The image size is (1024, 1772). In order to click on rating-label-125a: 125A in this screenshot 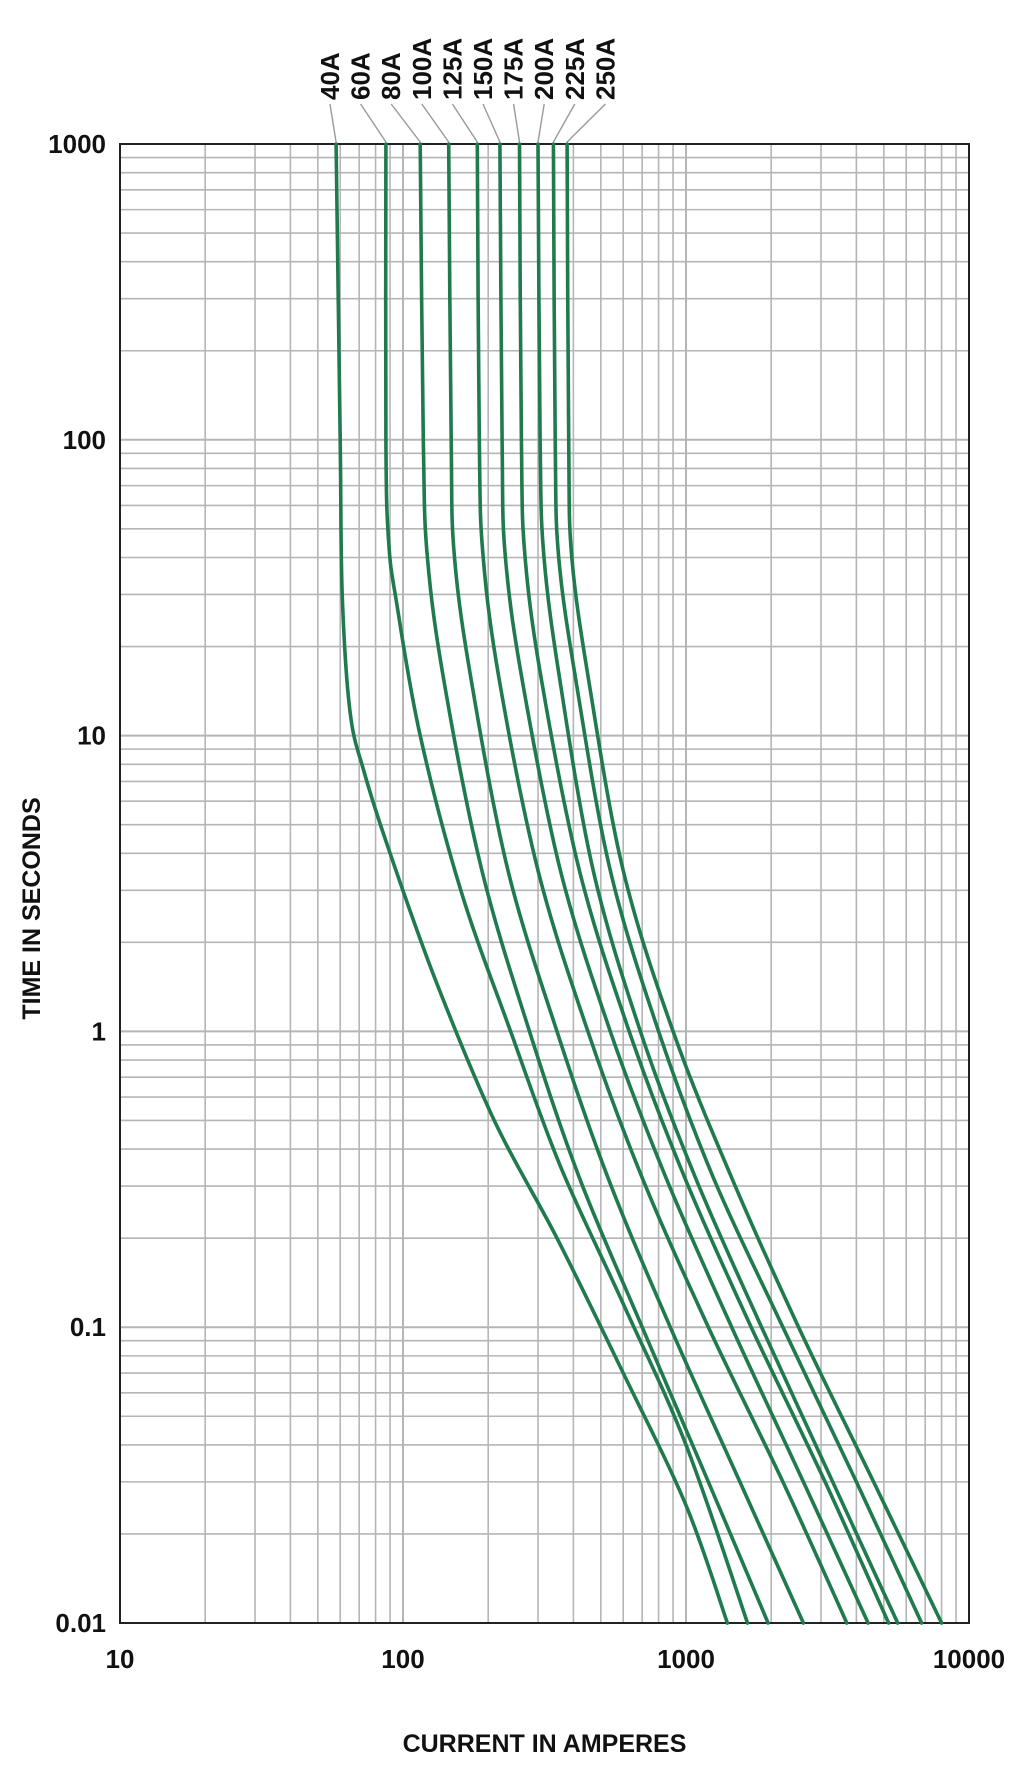, I will do `click(452, 69)`.